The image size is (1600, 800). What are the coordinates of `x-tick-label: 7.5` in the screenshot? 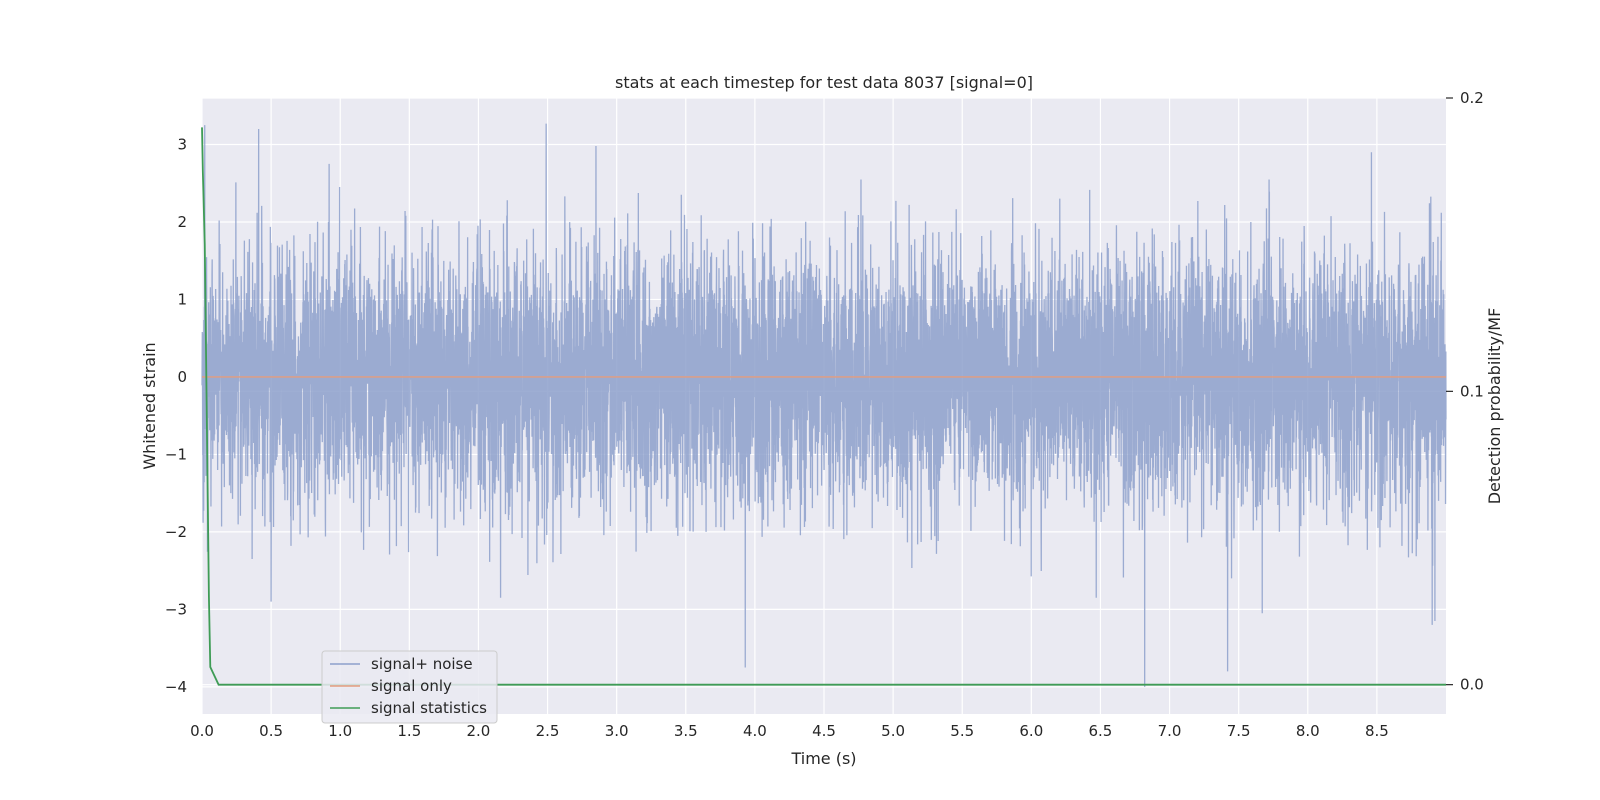 It's located at (1239, 731).